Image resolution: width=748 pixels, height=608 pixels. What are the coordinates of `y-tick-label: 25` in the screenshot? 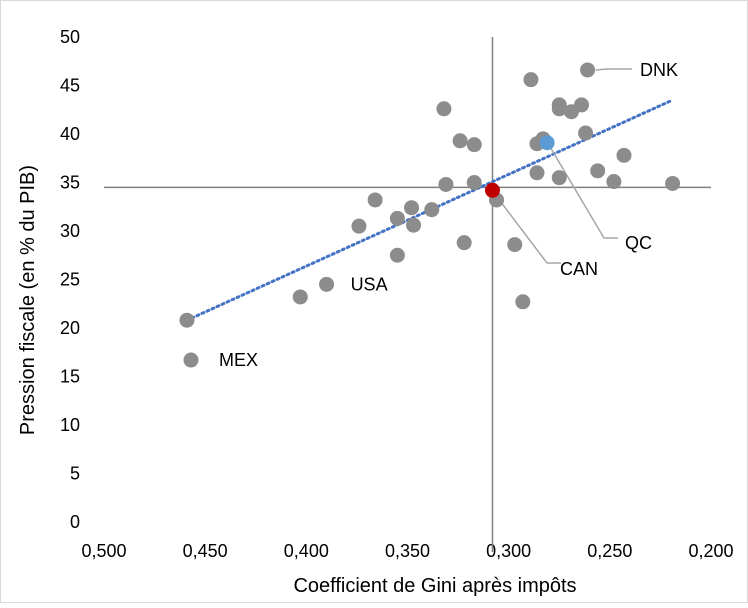 It's located at (70, 280).